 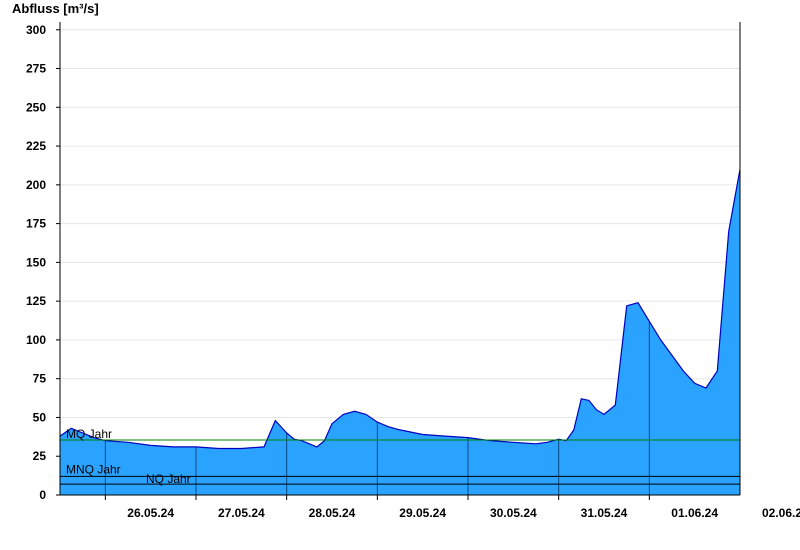 I want to click on y-tick-label: 175, so click(x=36, y=224).